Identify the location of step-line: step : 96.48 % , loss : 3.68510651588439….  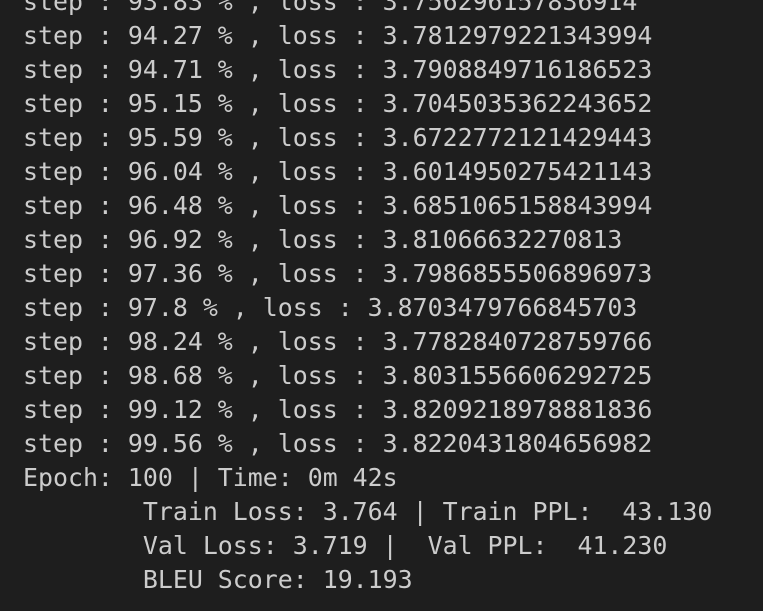
(338, 205).